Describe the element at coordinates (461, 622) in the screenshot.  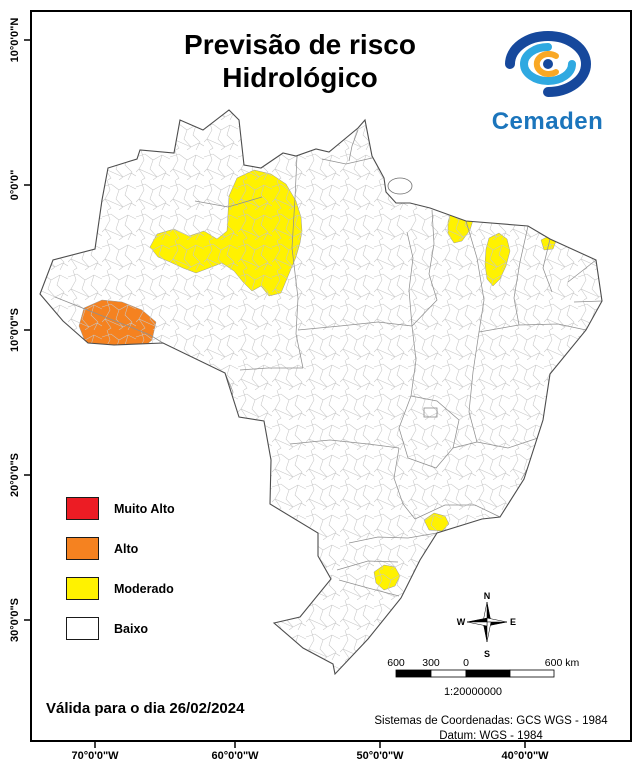
I see `compass-label-w: W` at that location.